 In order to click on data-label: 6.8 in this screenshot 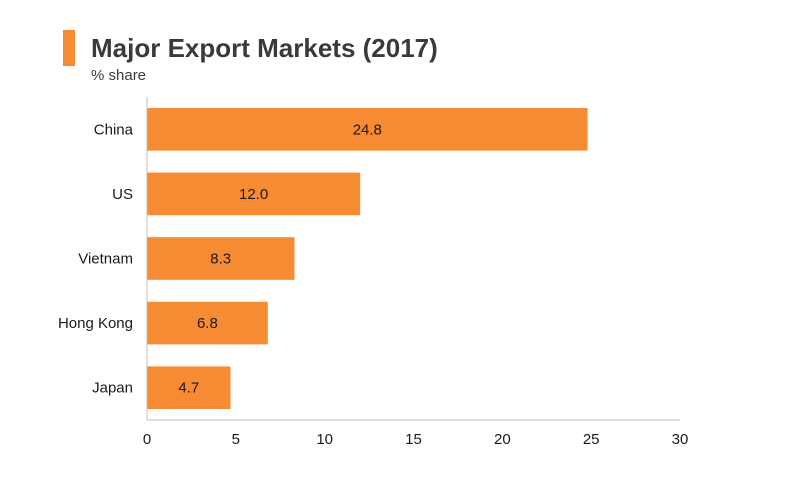, I will do `click(207, 323)`.